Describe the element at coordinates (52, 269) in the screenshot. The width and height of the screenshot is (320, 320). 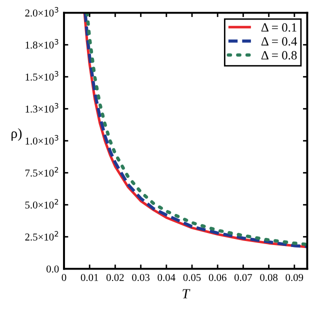
I see `y-tick-label: 0.0` at that location.